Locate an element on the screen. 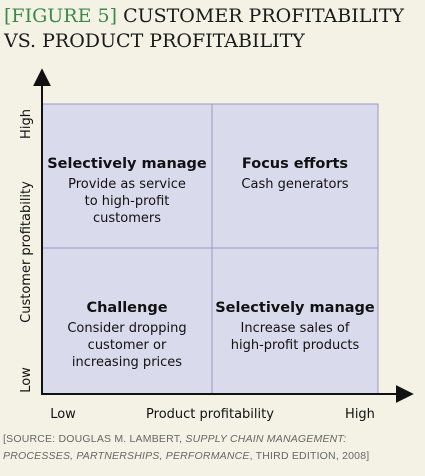  x-axis-label: Product profitability is located at coordinates (210, 414).